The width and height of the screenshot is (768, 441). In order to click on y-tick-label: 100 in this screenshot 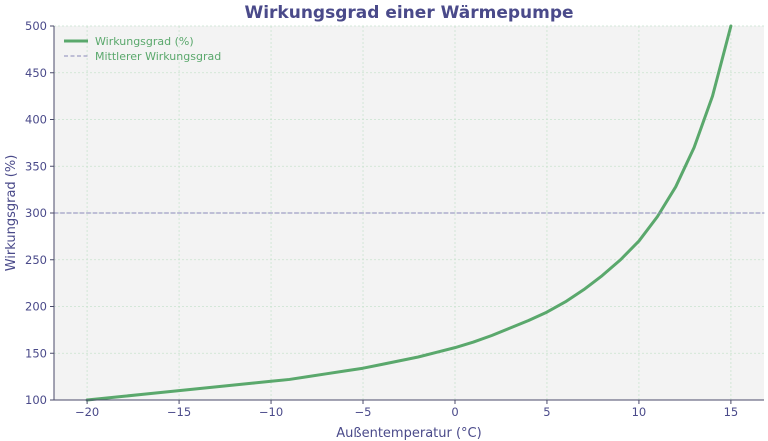, I will do `click(36, 400)`.